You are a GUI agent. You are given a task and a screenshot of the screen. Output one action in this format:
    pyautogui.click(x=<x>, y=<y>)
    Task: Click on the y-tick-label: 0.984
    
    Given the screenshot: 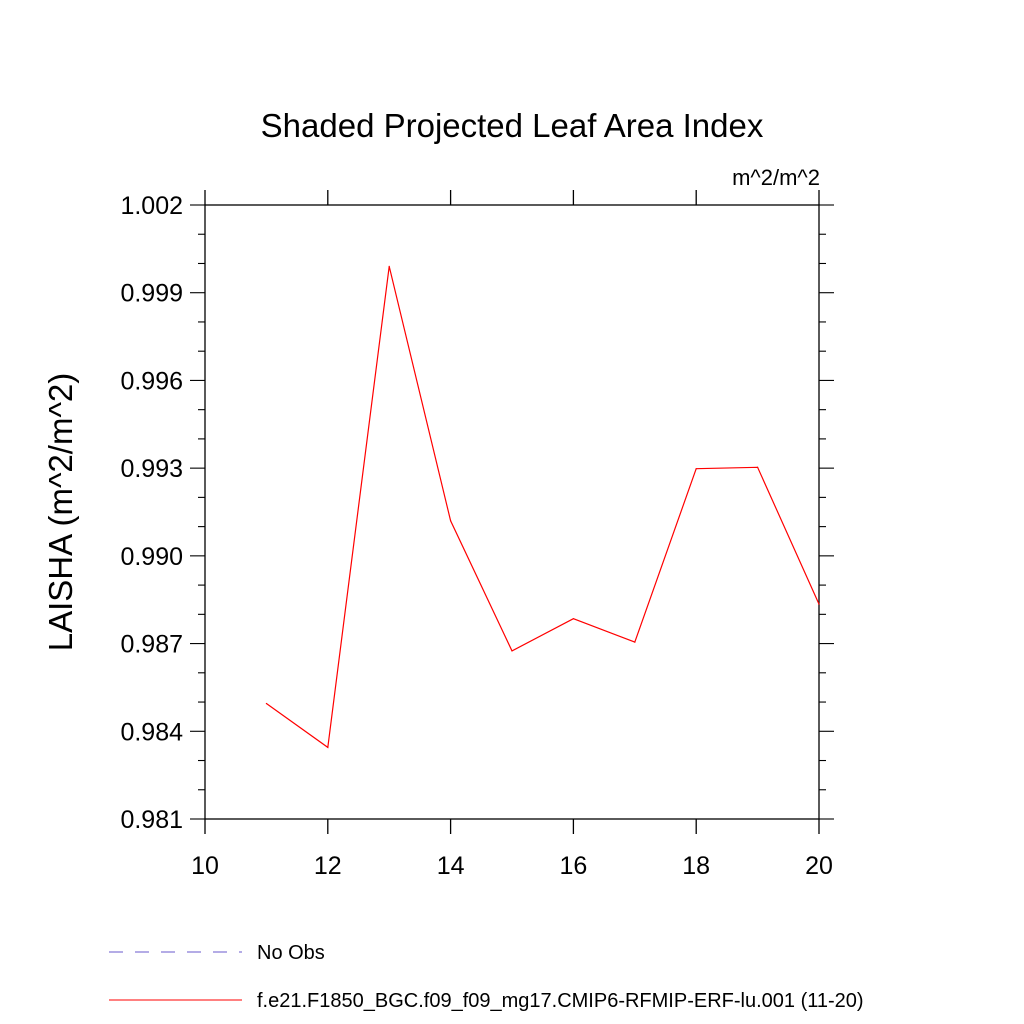 What is the action you would take?
    pyautogui.click(x=151, y=732)
    